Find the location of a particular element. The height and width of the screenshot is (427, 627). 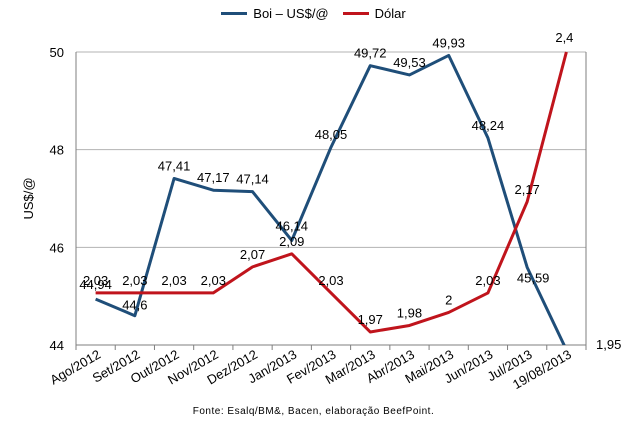

y-tick-label: 44 is located at coordinates (57, 345).